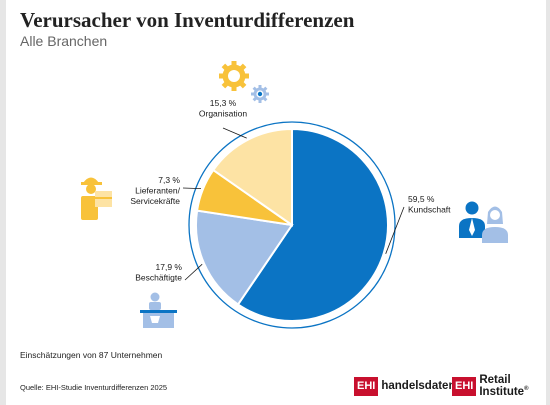 The height and width of the screenshot is (405, 550). I want to click on slice-label-3: 7,3 % Lieferanten/Servicekräfte, so click(155, 190).